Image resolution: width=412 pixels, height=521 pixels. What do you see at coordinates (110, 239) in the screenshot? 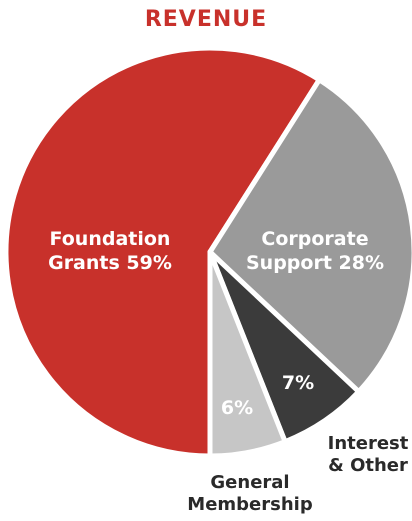
I see `slice-label-line: Foundation` at bounding box center [110, 239].